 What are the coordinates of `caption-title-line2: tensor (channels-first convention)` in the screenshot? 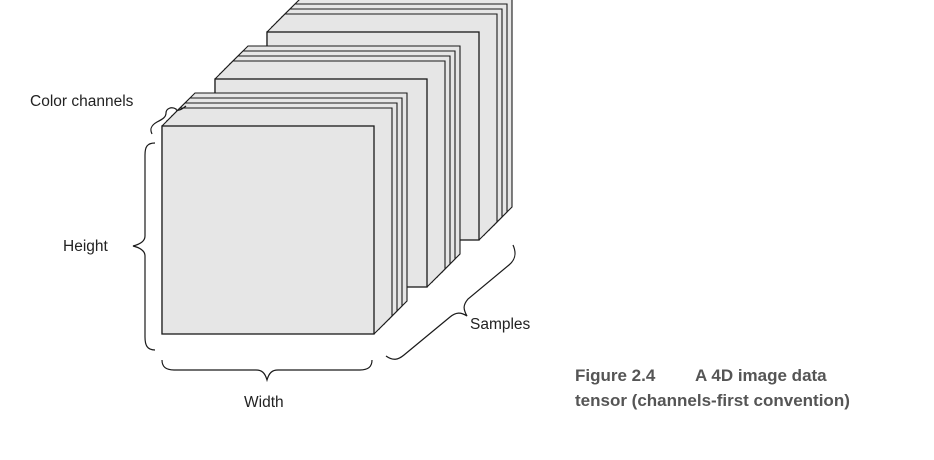 It's located at (712, 400).